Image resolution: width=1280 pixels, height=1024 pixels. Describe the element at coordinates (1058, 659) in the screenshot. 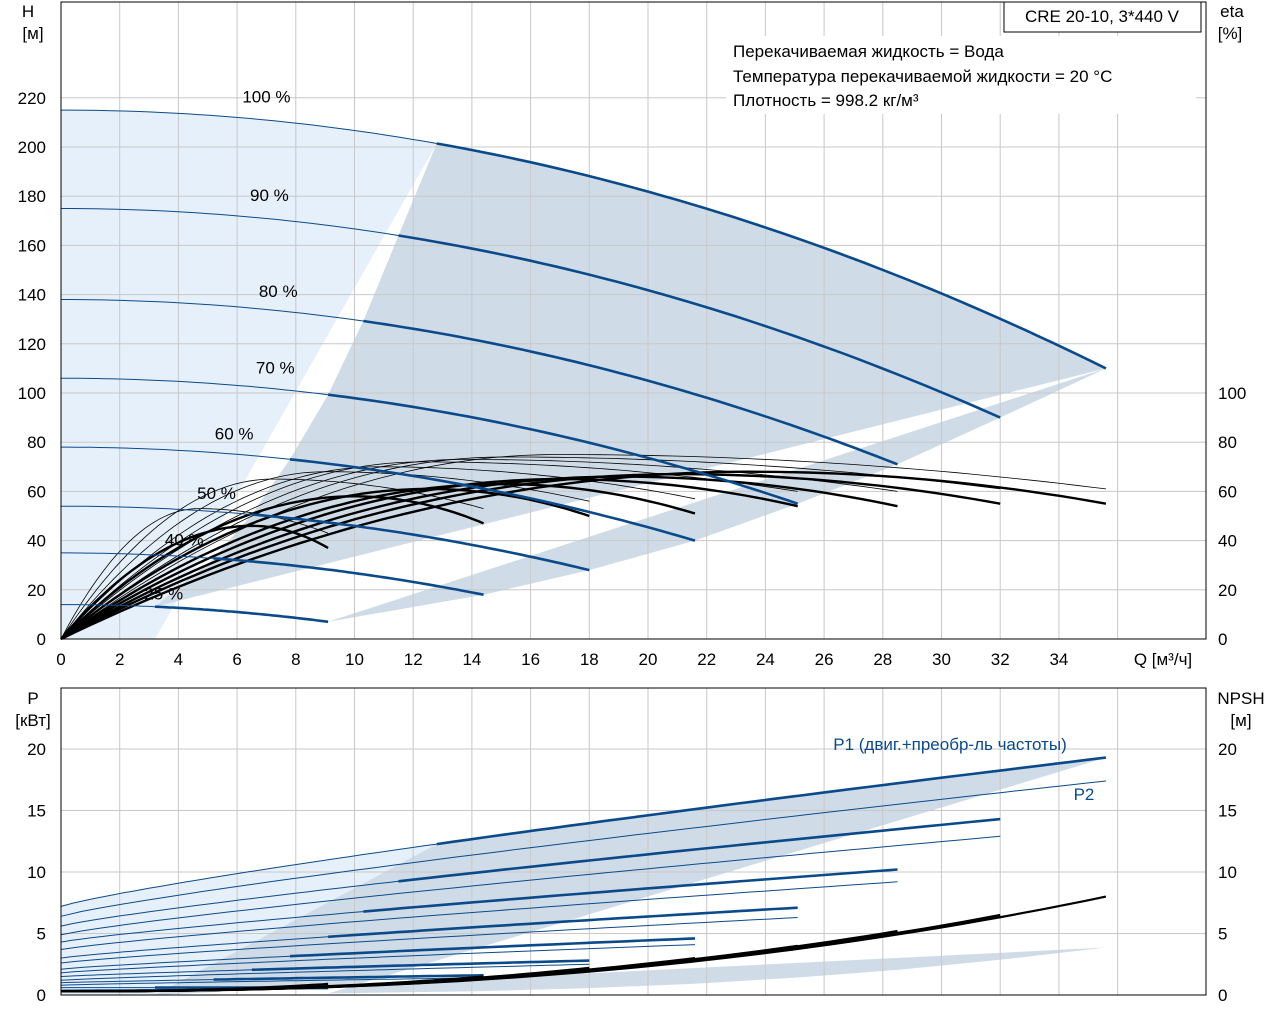

I see `top-x-tick-label: 34` at that location.